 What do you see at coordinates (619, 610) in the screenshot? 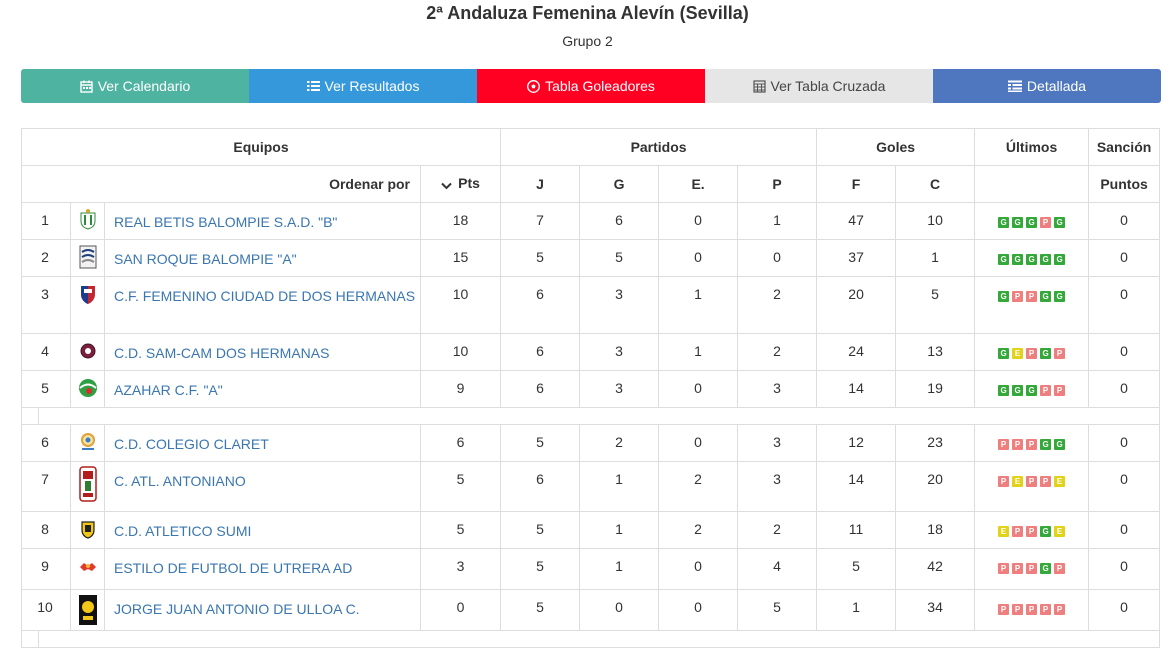
I see `g-cell: 0` at bounding box center [619, 610].